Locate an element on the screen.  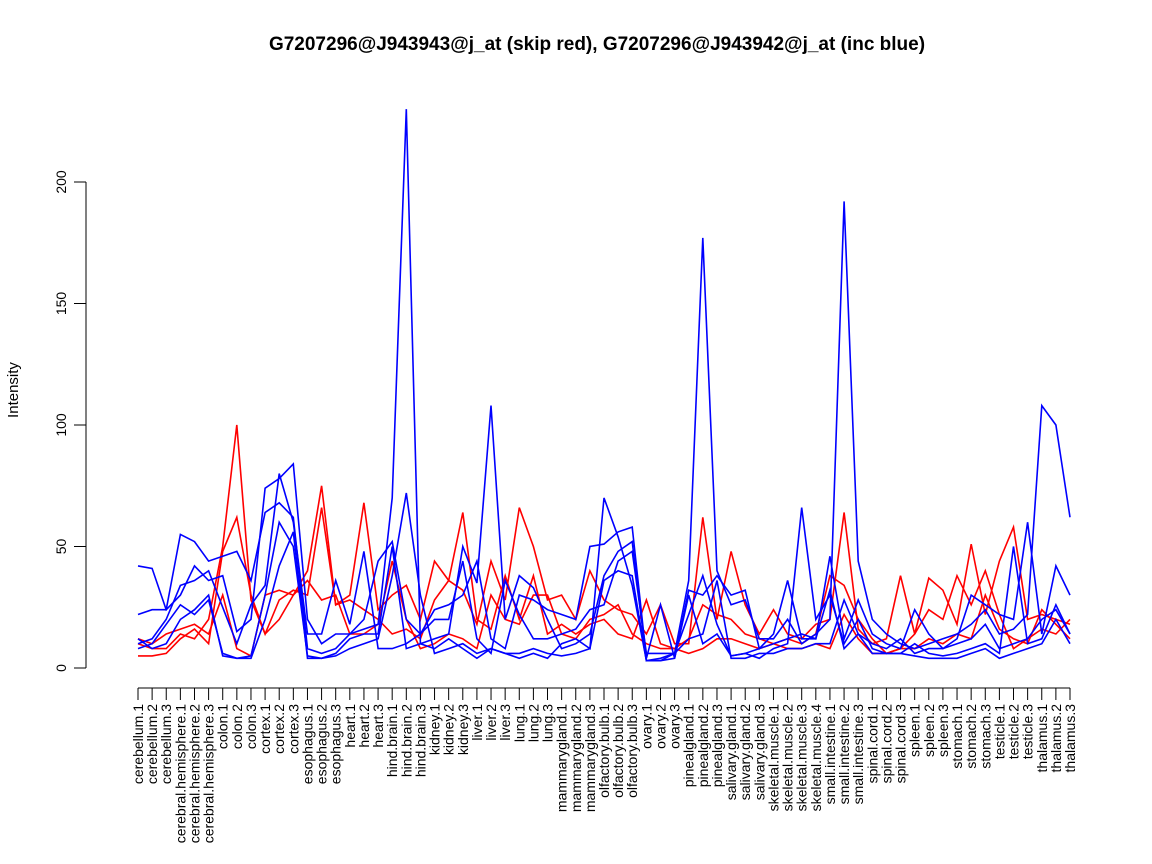
x-tick-label: cerebellum.2 is located at coordinates (152, 744).